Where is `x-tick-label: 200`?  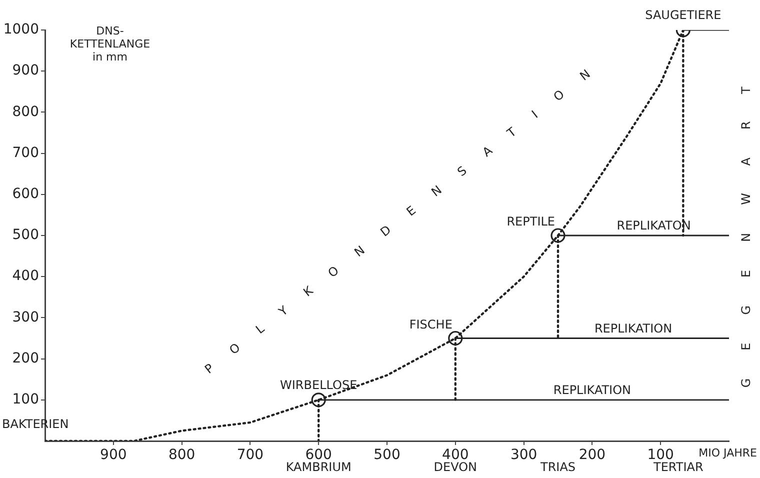 x-tick-label: 200 is located at coordinates (592, 455).